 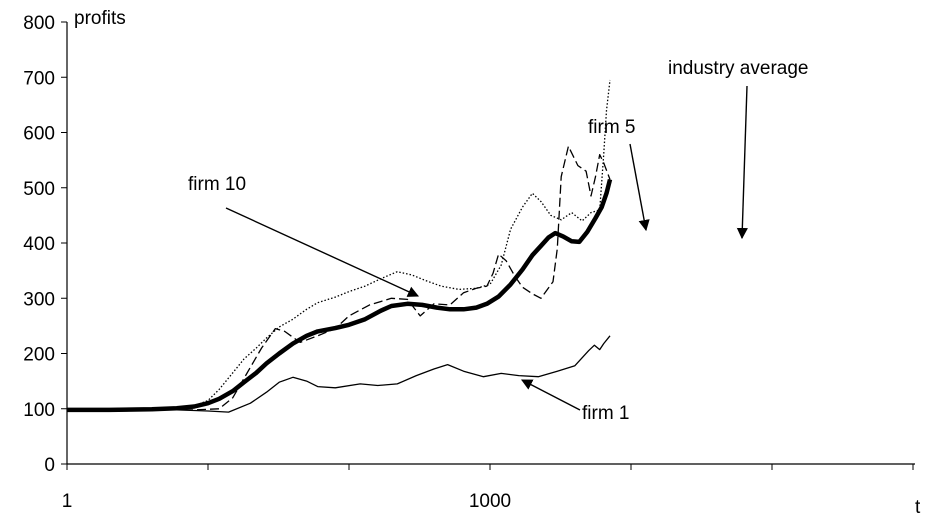 What do you see at coordinates (39, 189) in the screenshot?
I see `y-tick-label: 500` at bounding box center [39, 189].